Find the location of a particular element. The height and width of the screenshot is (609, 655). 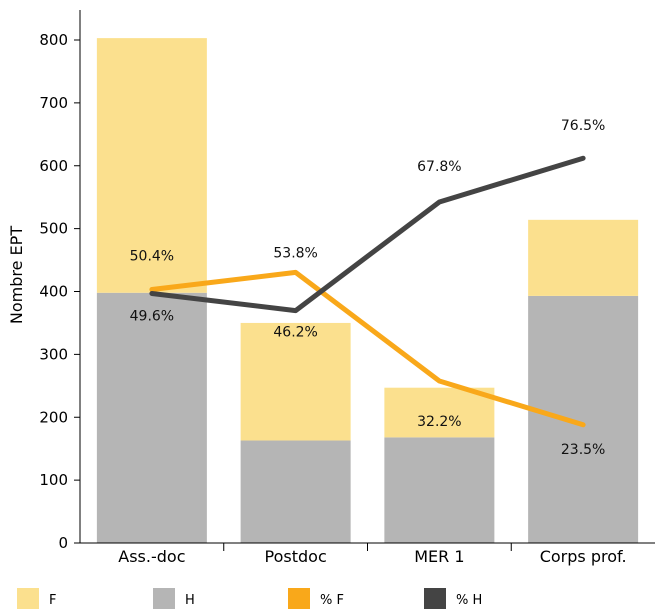

bar-h-ass-doc is located at coordinates (151, 417).